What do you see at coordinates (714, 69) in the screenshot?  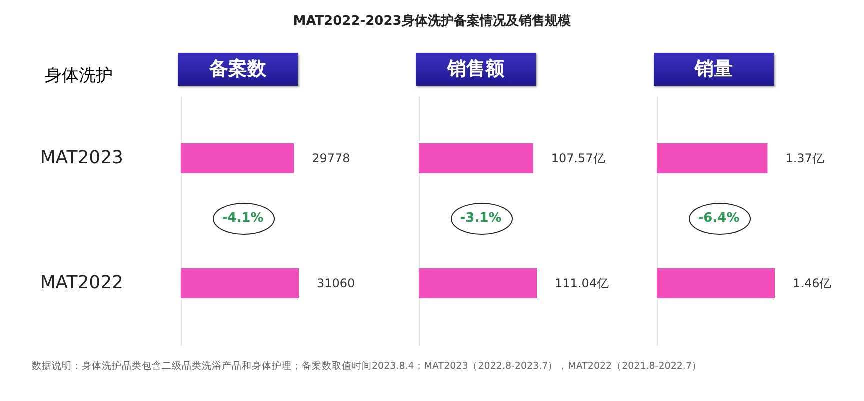 I see `chart-title: 销量` at bounding box center [714, 69].